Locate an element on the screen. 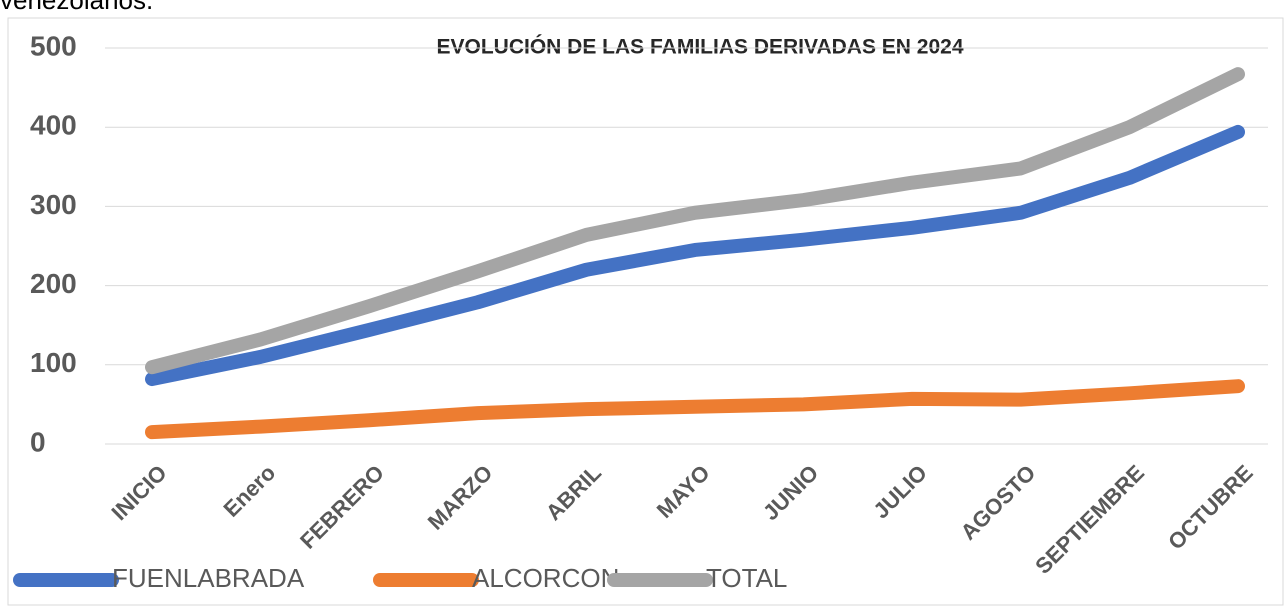  legend-label: ALCORCON is located at coordinates (545, 578).